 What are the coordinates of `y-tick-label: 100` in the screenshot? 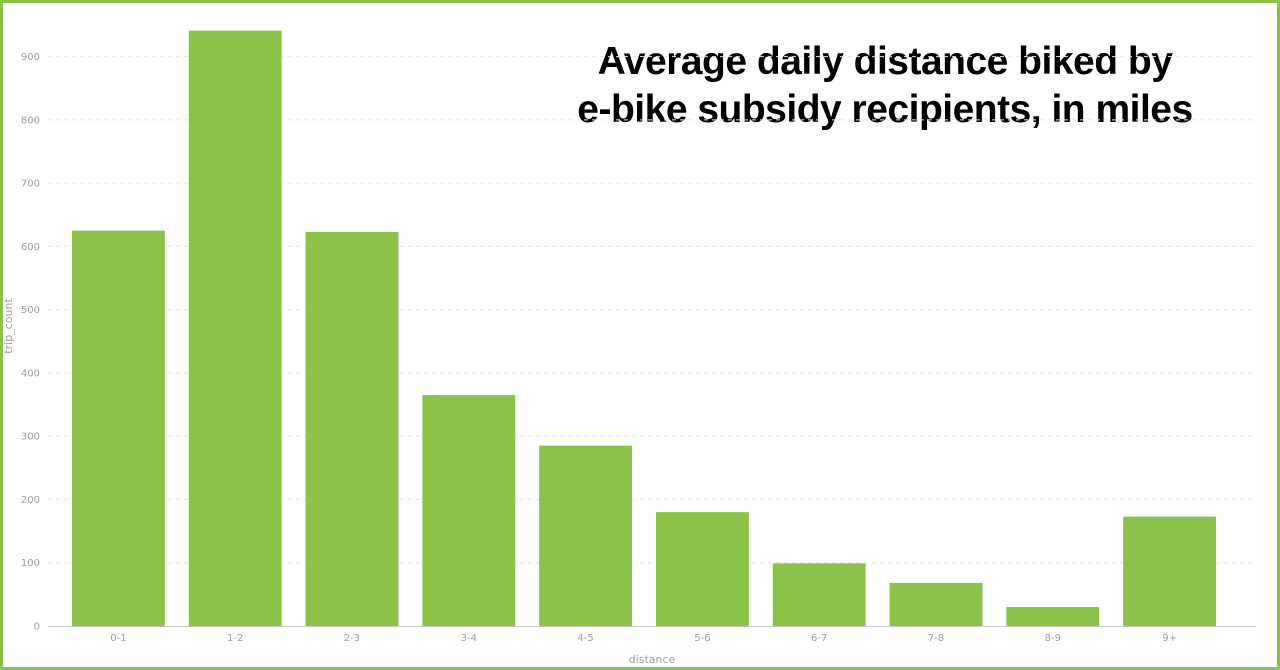 It's located at (30, 563).